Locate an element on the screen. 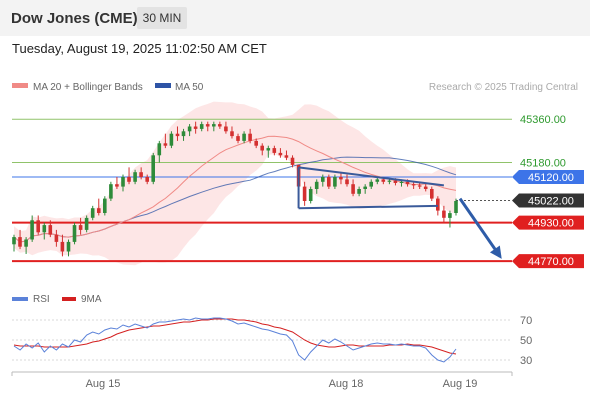 The height and width of the screenshot is (400, 590). rsi-ma-line is located at coordinates (235, 336).